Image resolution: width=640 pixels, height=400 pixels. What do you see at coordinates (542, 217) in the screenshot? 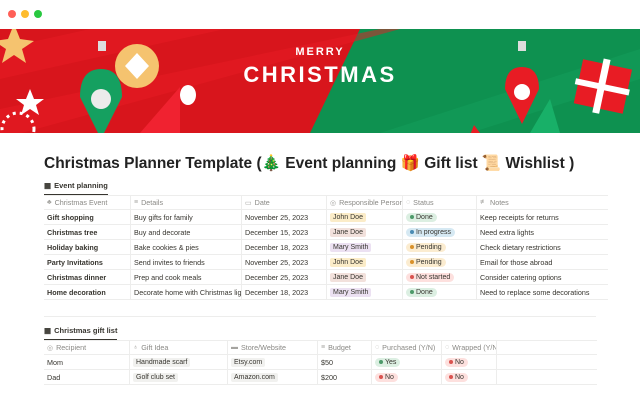
I see `cell-notes: Keep receipts for returns` at bounding box center [542, 217].